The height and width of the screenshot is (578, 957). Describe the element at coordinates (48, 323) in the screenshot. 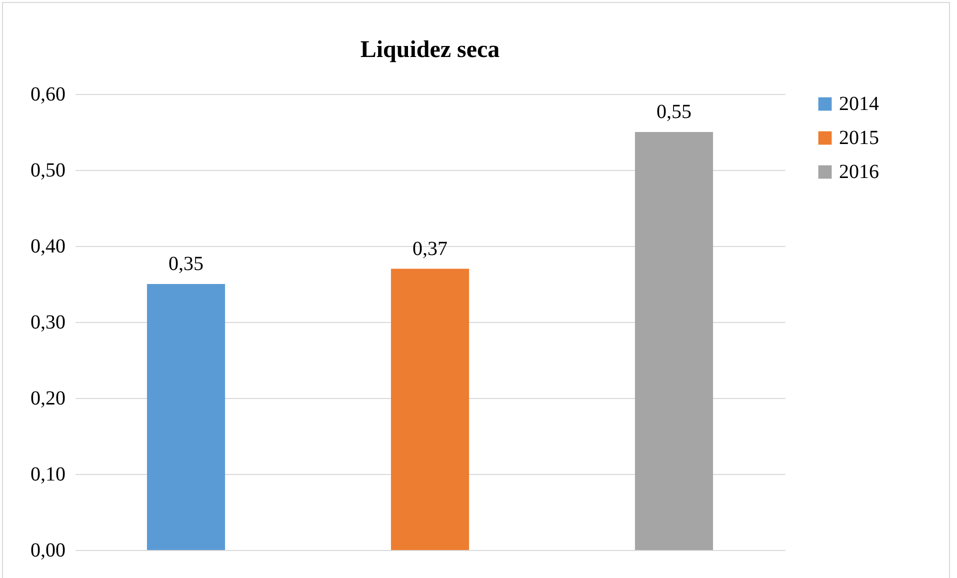

I see `y-tick-label: 0,30` at that location.